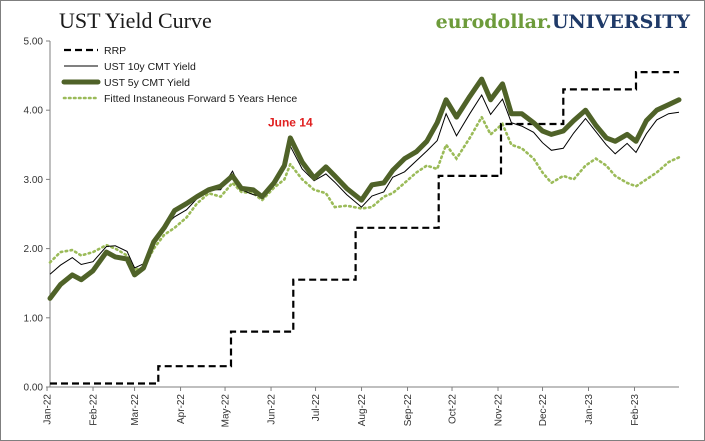 The height and width of the screenshot is (441, 705). I want to click on brand-logo: eurodollar.UNIVERSITY, so click(563, 22).